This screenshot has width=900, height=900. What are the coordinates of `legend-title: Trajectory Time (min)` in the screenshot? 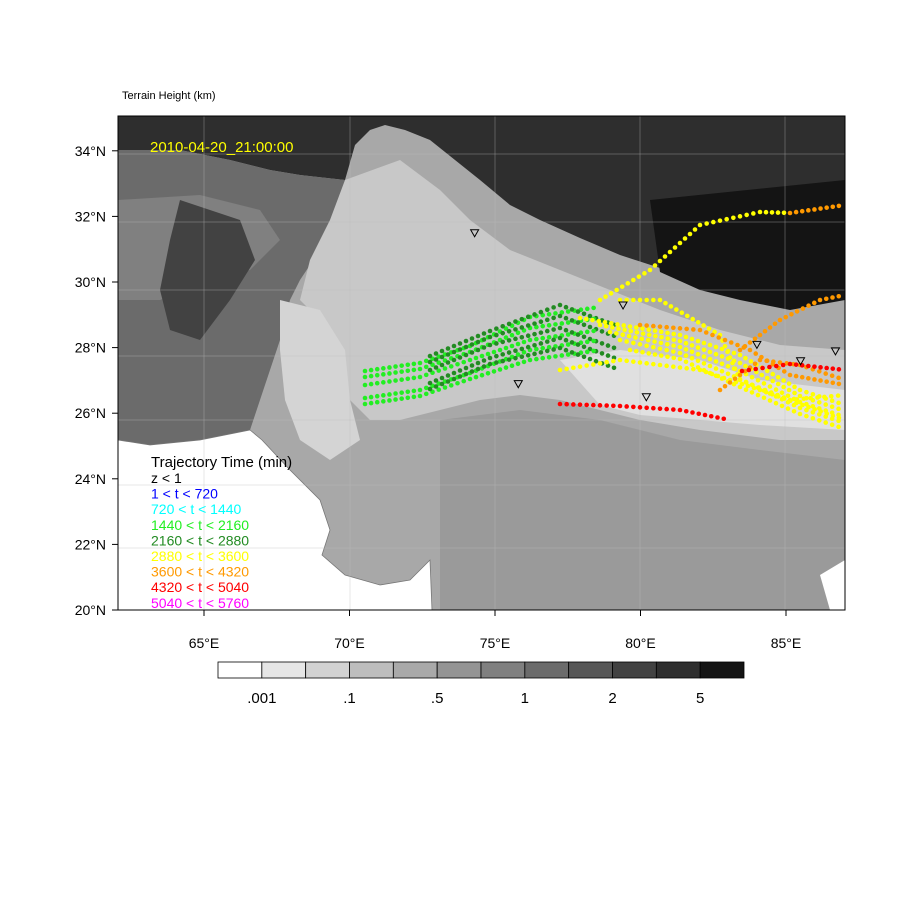 It's located at (221, 462).